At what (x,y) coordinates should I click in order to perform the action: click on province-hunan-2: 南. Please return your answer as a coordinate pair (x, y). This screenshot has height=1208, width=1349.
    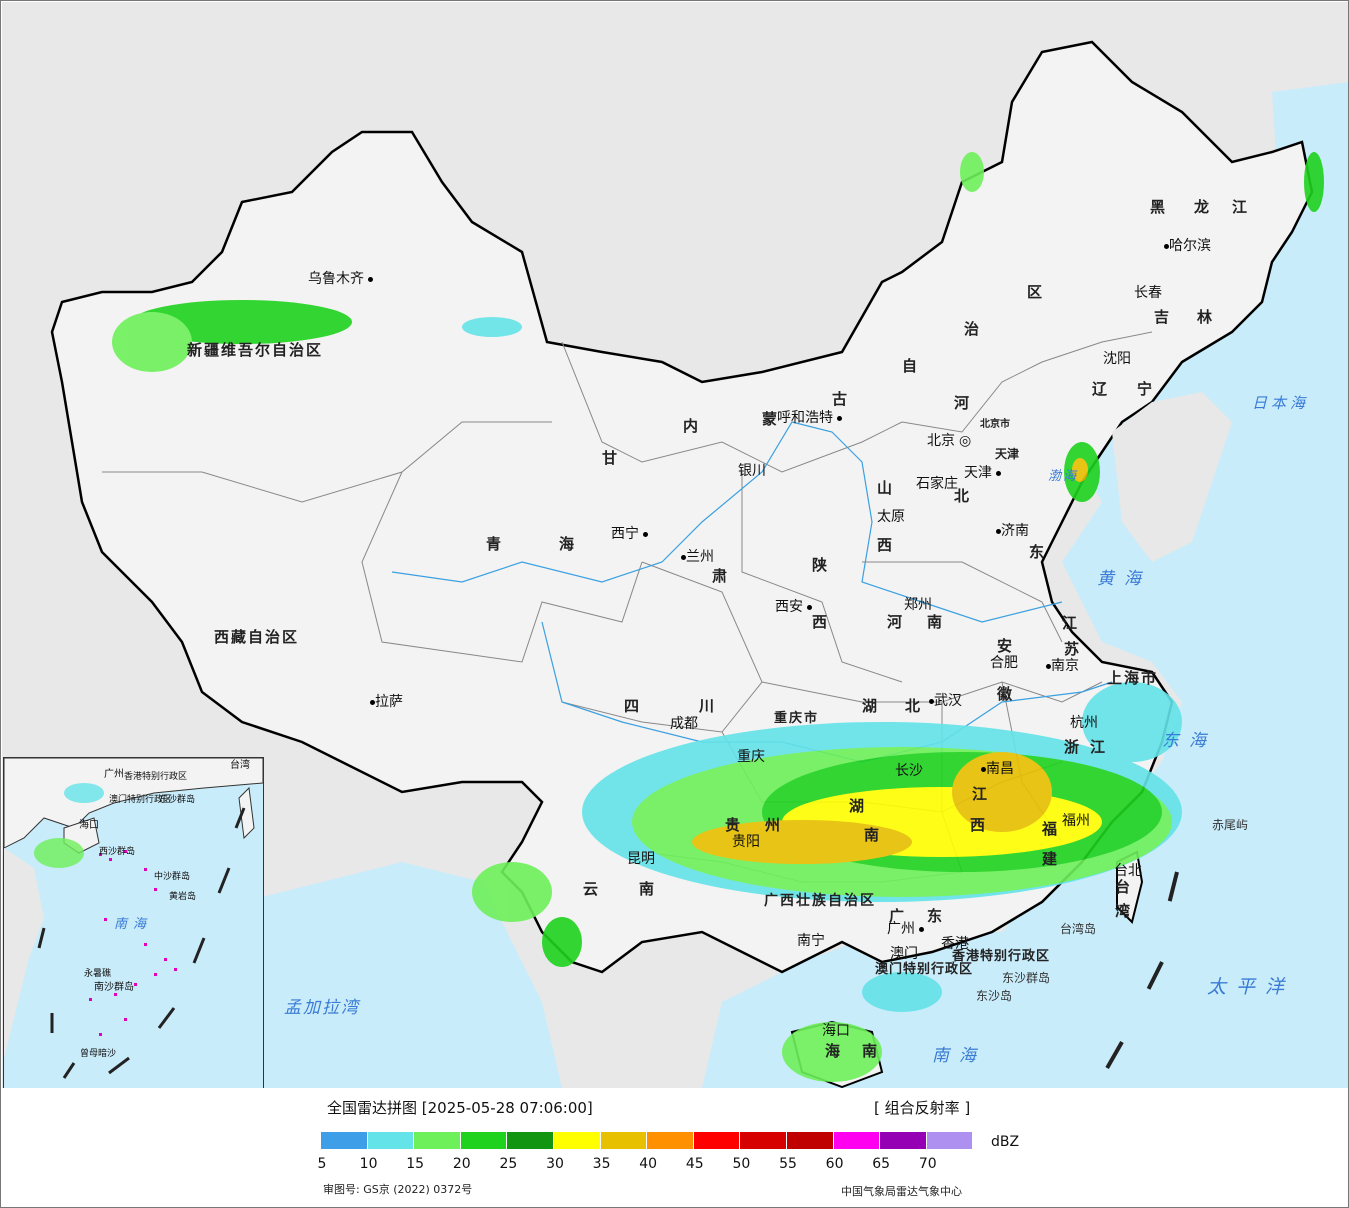
    Looking at the image, I should click on (873, 835).